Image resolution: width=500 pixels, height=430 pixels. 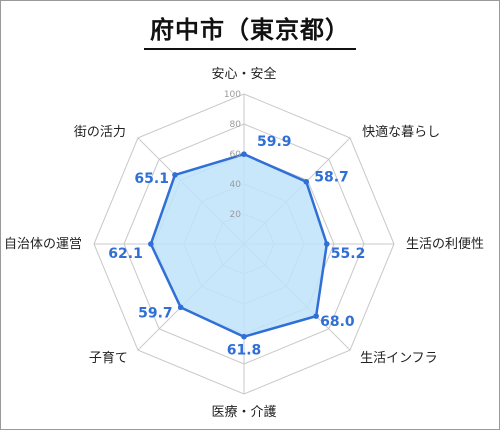 I want to click on axis-label: 子育て, so click(x=108, y=358).